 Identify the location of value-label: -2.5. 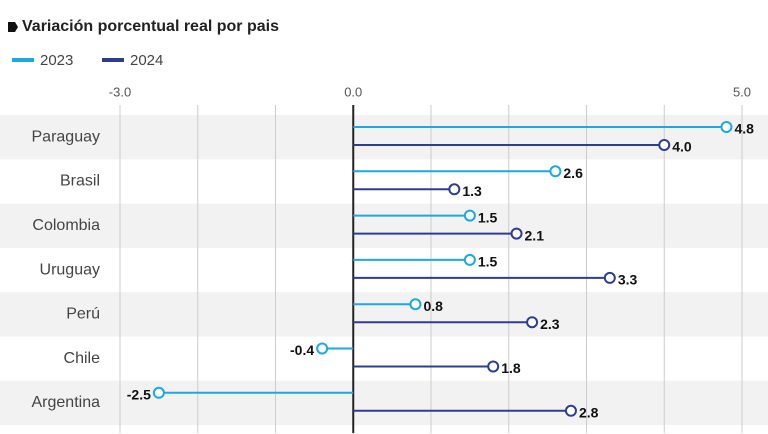
(139, 395).